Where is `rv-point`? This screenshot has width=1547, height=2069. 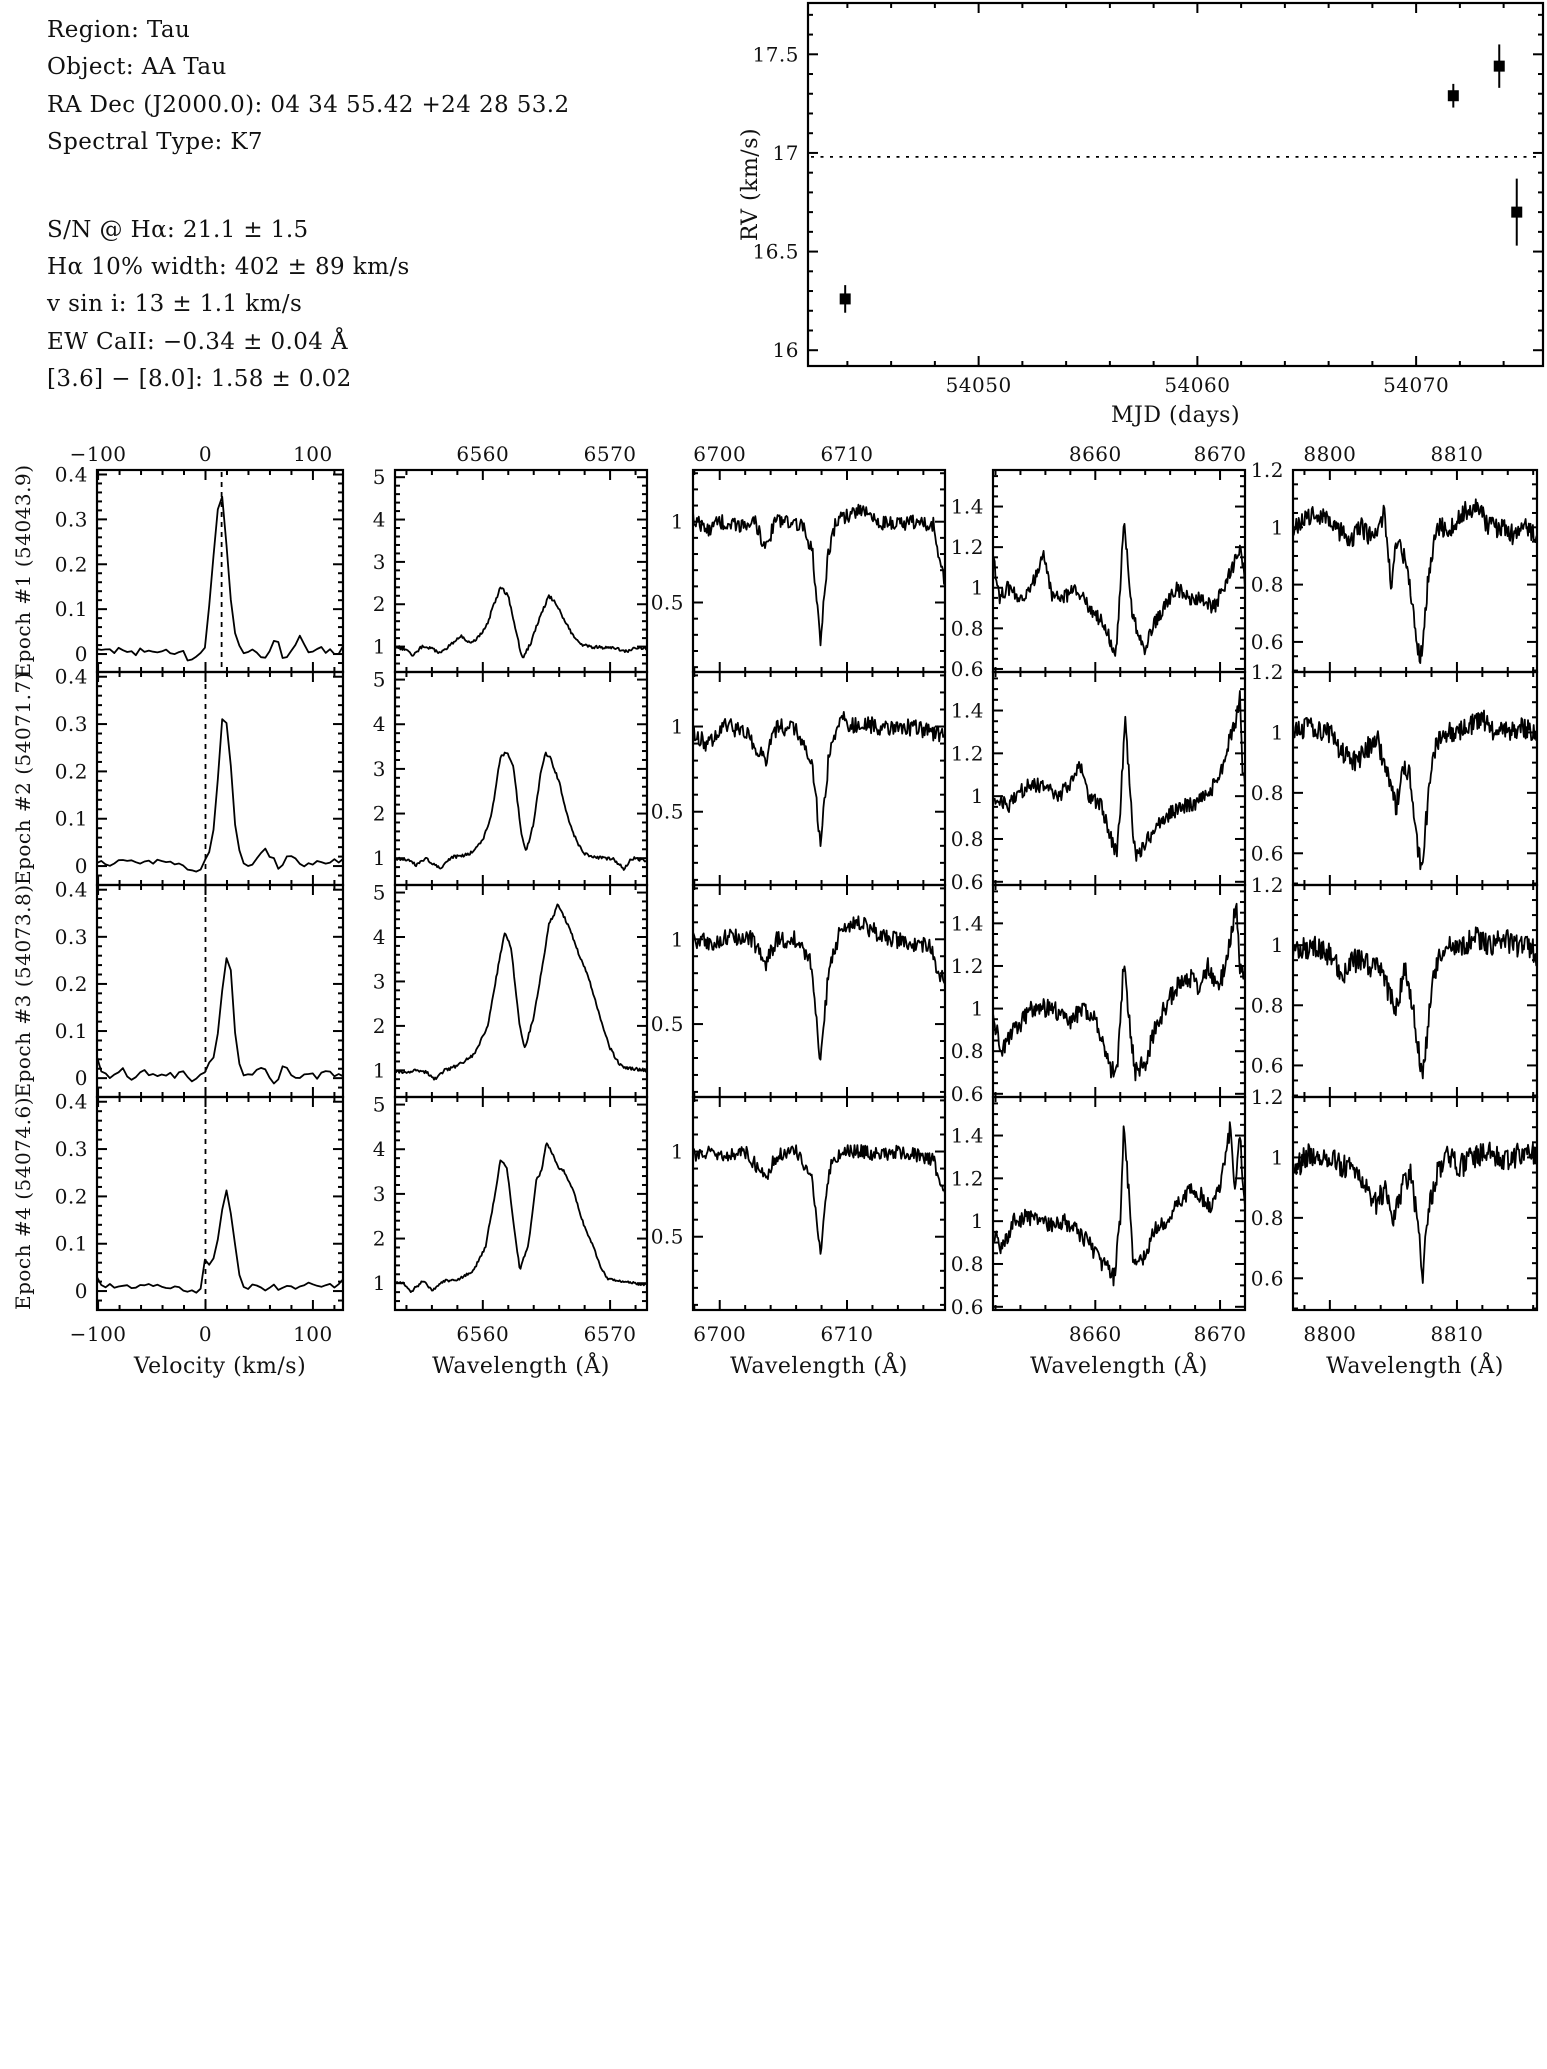 rv-point is located at coordinates (1499, 66).